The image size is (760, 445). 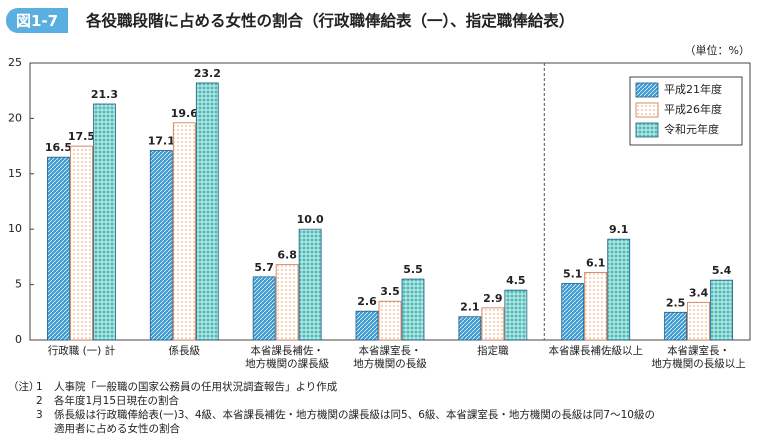 What do you see at coordinates (24, 387) in the screenshot?
I see `note-label: （注）` at bounding box center [24, 387].